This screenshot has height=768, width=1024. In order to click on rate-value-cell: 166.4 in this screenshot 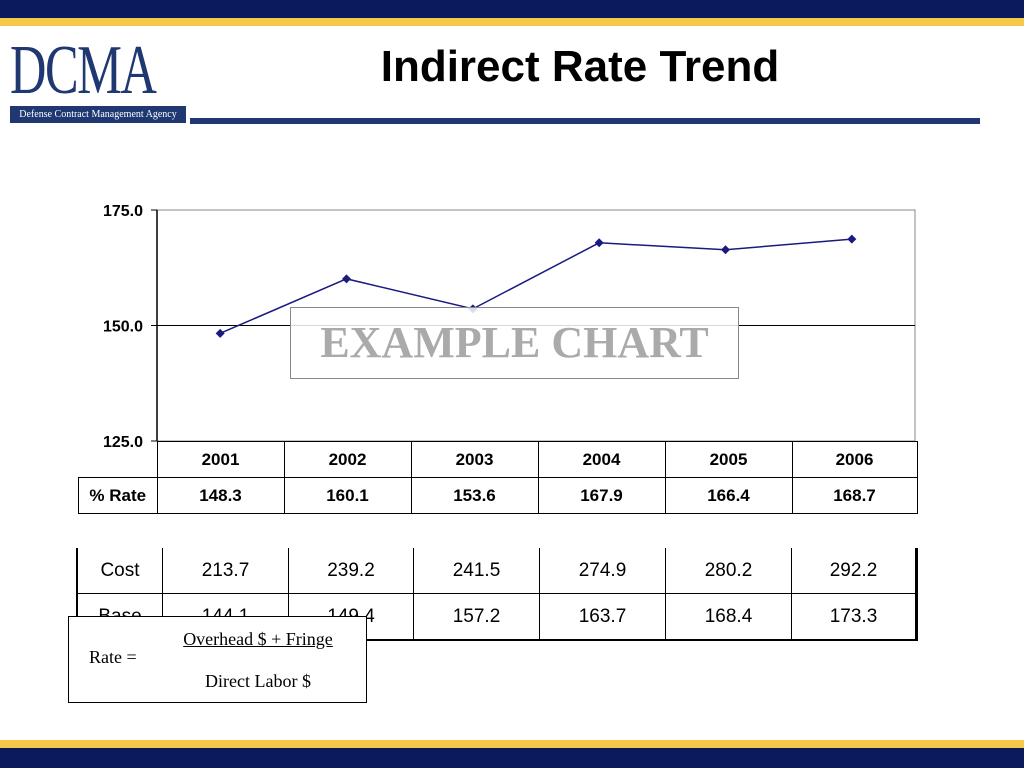, I will do `click(728, 495)`.